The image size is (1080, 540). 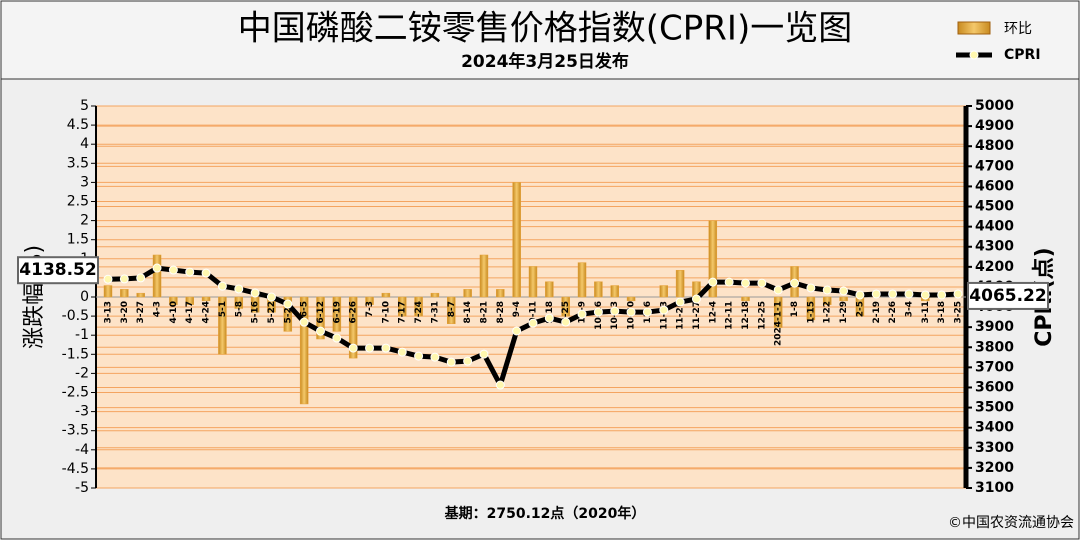 What do you see at coordinates (75, 393) in the screenshot?
I see `y-tick-label: -2.5` at bounding box center [75, 393].